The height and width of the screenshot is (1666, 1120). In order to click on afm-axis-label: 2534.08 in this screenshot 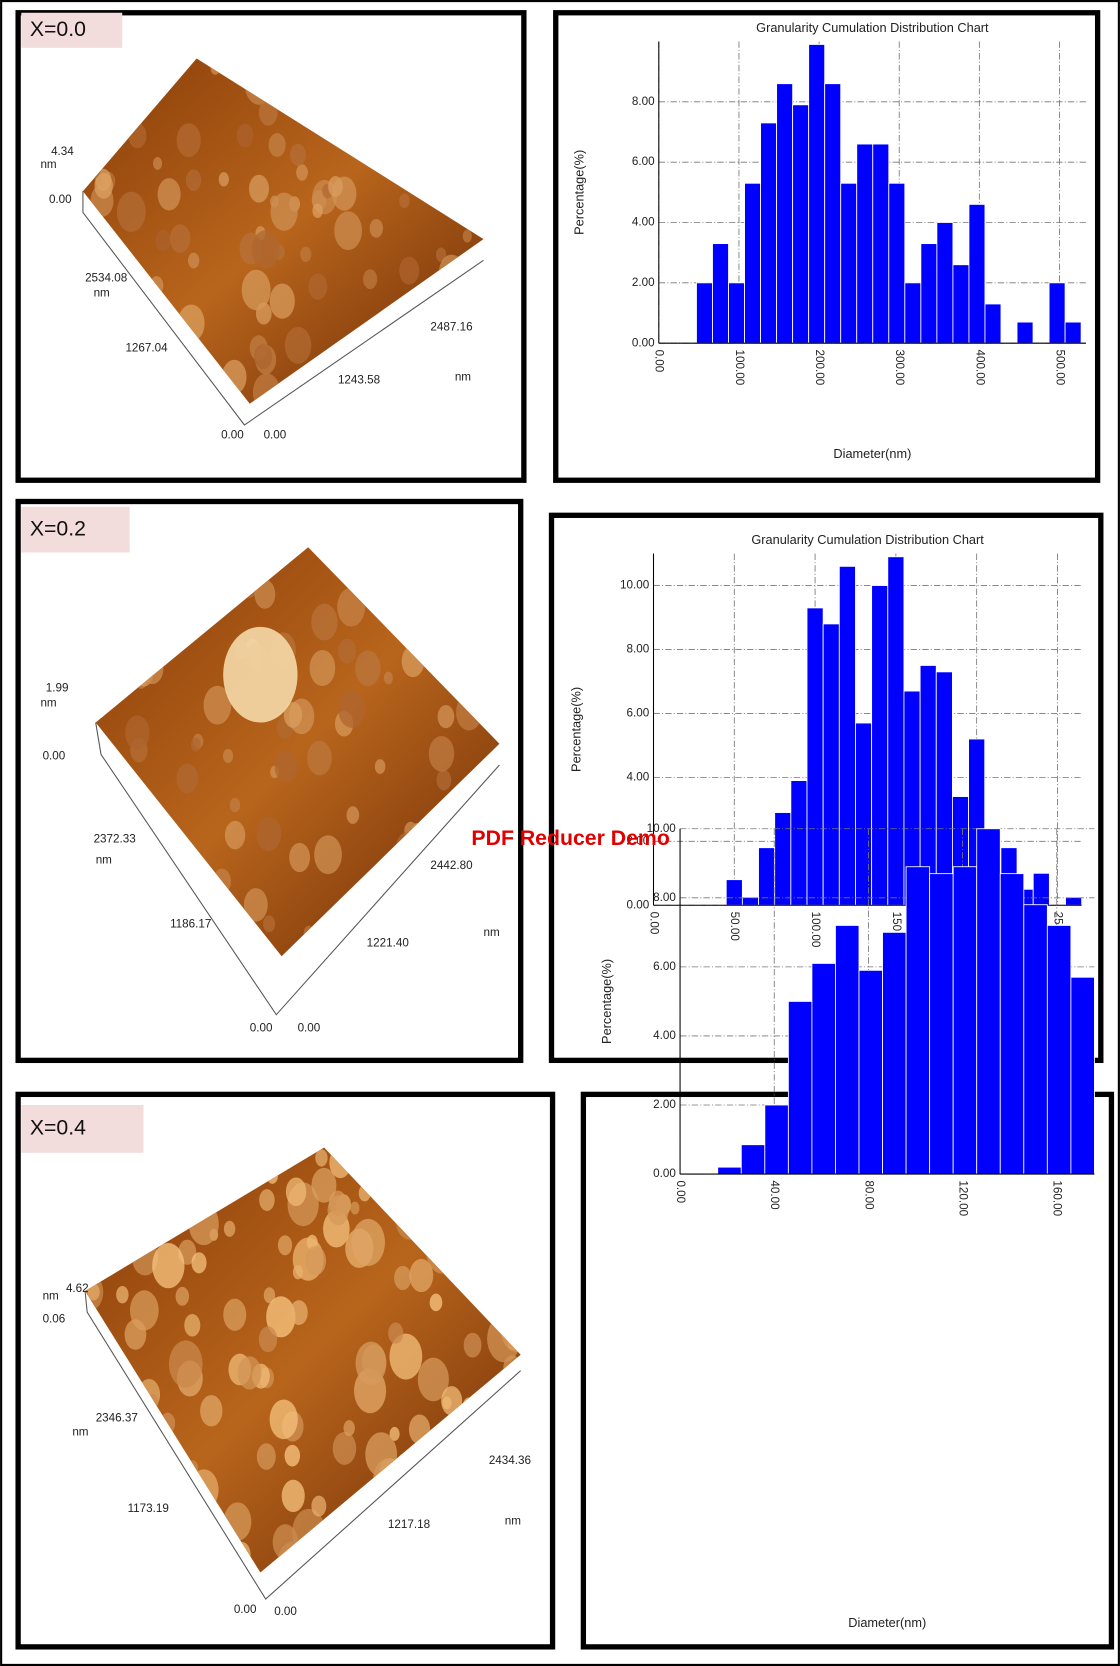, I will do `click(106, 277)`.